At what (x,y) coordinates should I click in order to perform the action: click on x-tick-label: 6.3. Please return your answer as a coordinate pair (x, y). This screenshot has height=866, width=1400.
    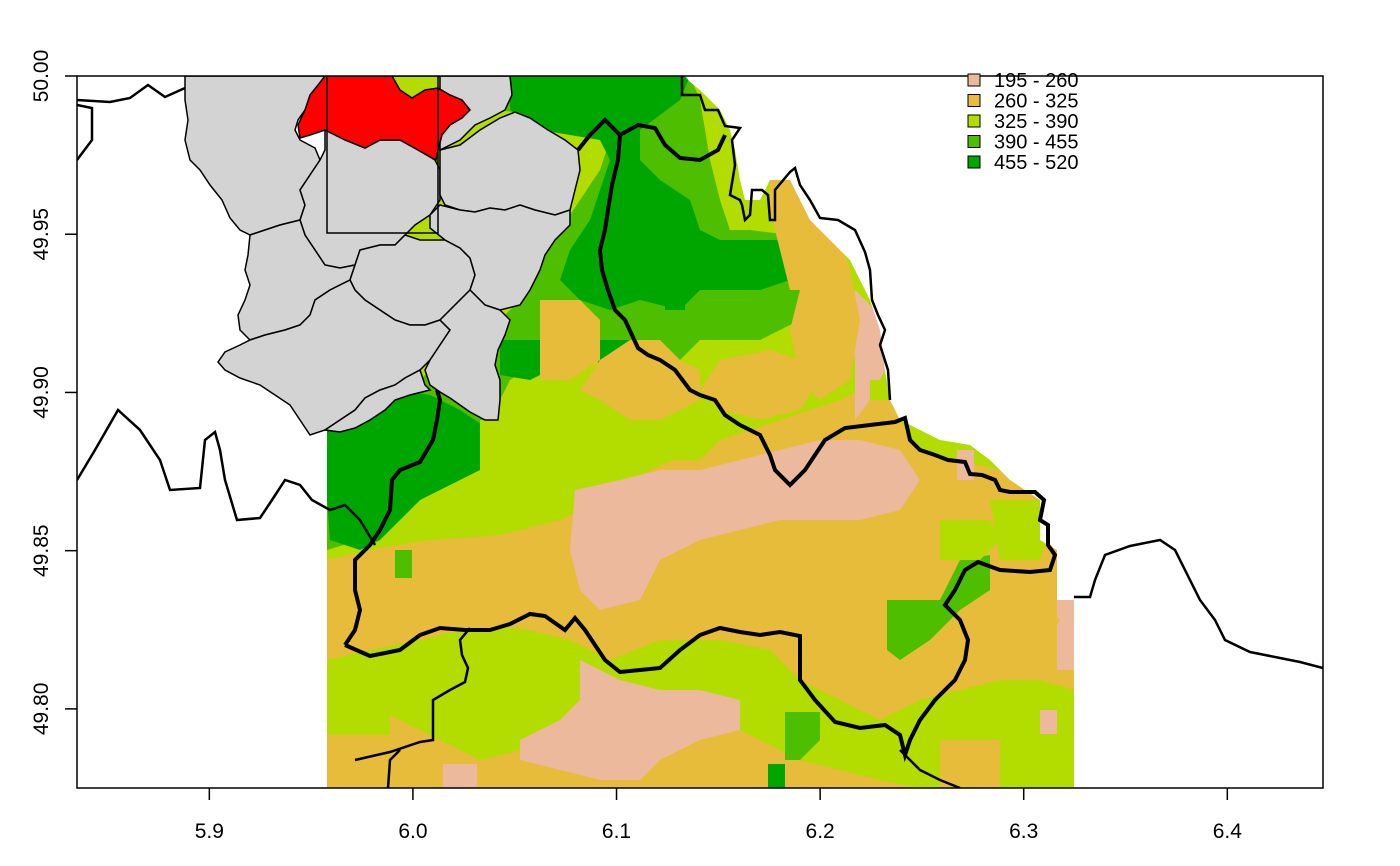
    Looking at the image, I should click on (1023, 831).